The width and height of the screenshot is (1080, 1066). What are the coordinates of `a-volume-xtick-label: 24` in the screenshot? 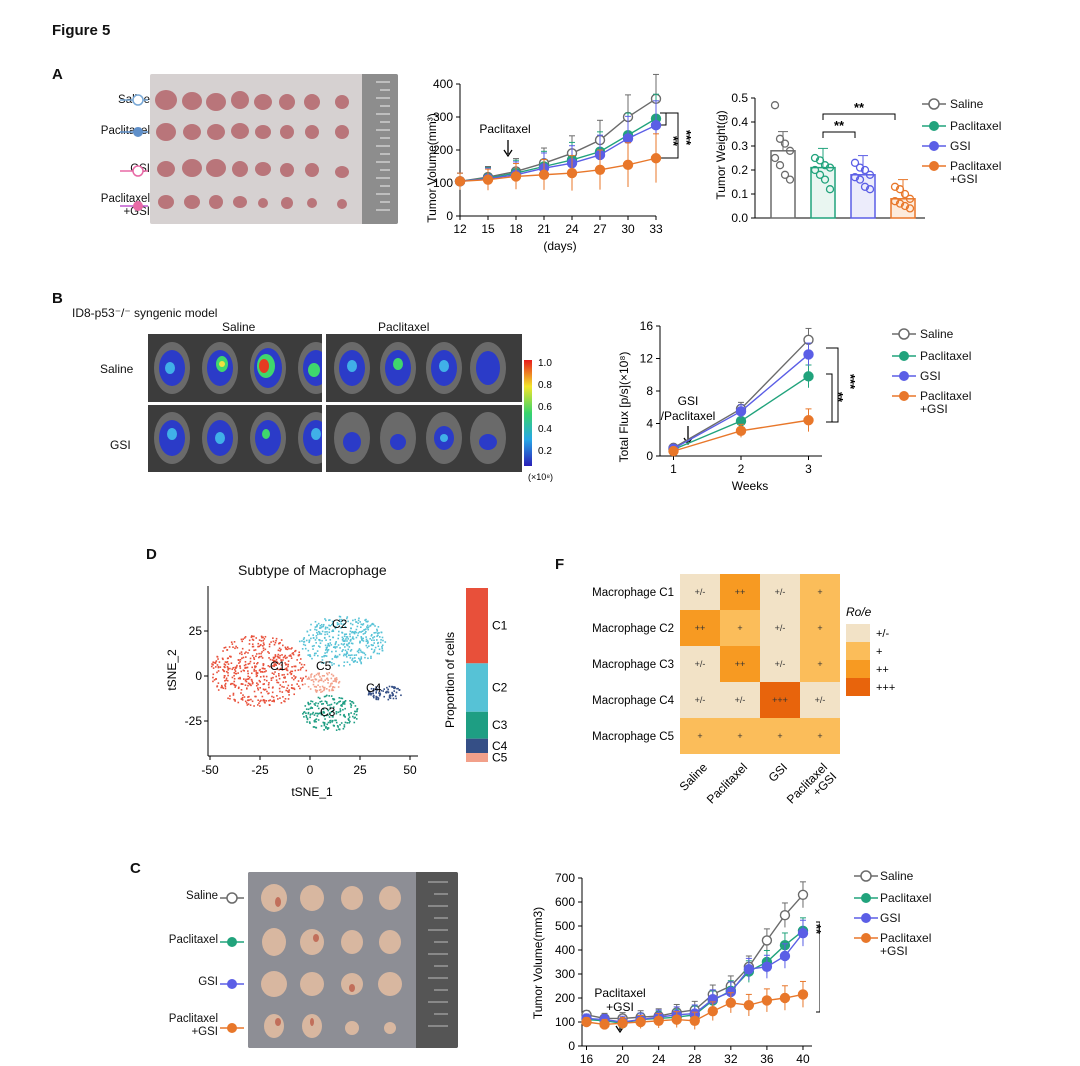 It's located at (572, 229).